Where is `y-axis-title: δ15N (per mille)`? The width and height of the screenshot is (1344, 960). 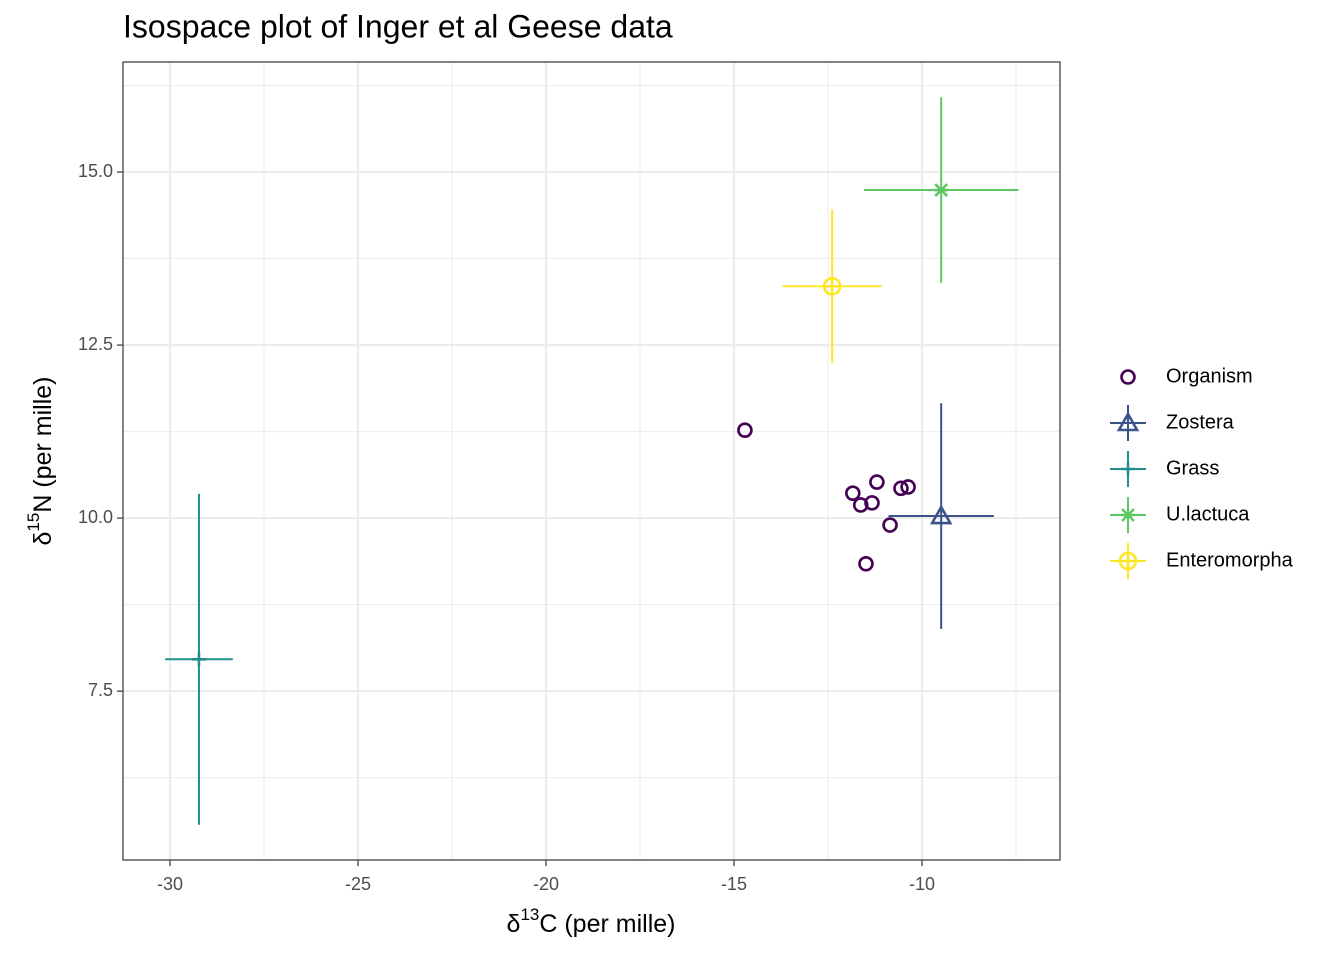
y-axis-title: δ15N (per mille) is located at coordinates (40, 461).